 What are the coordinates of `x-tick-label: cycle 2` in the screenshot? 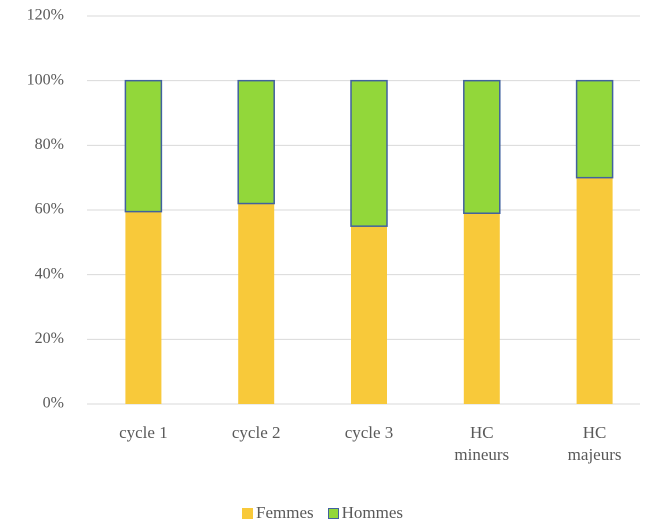 It's located at (256, 432).